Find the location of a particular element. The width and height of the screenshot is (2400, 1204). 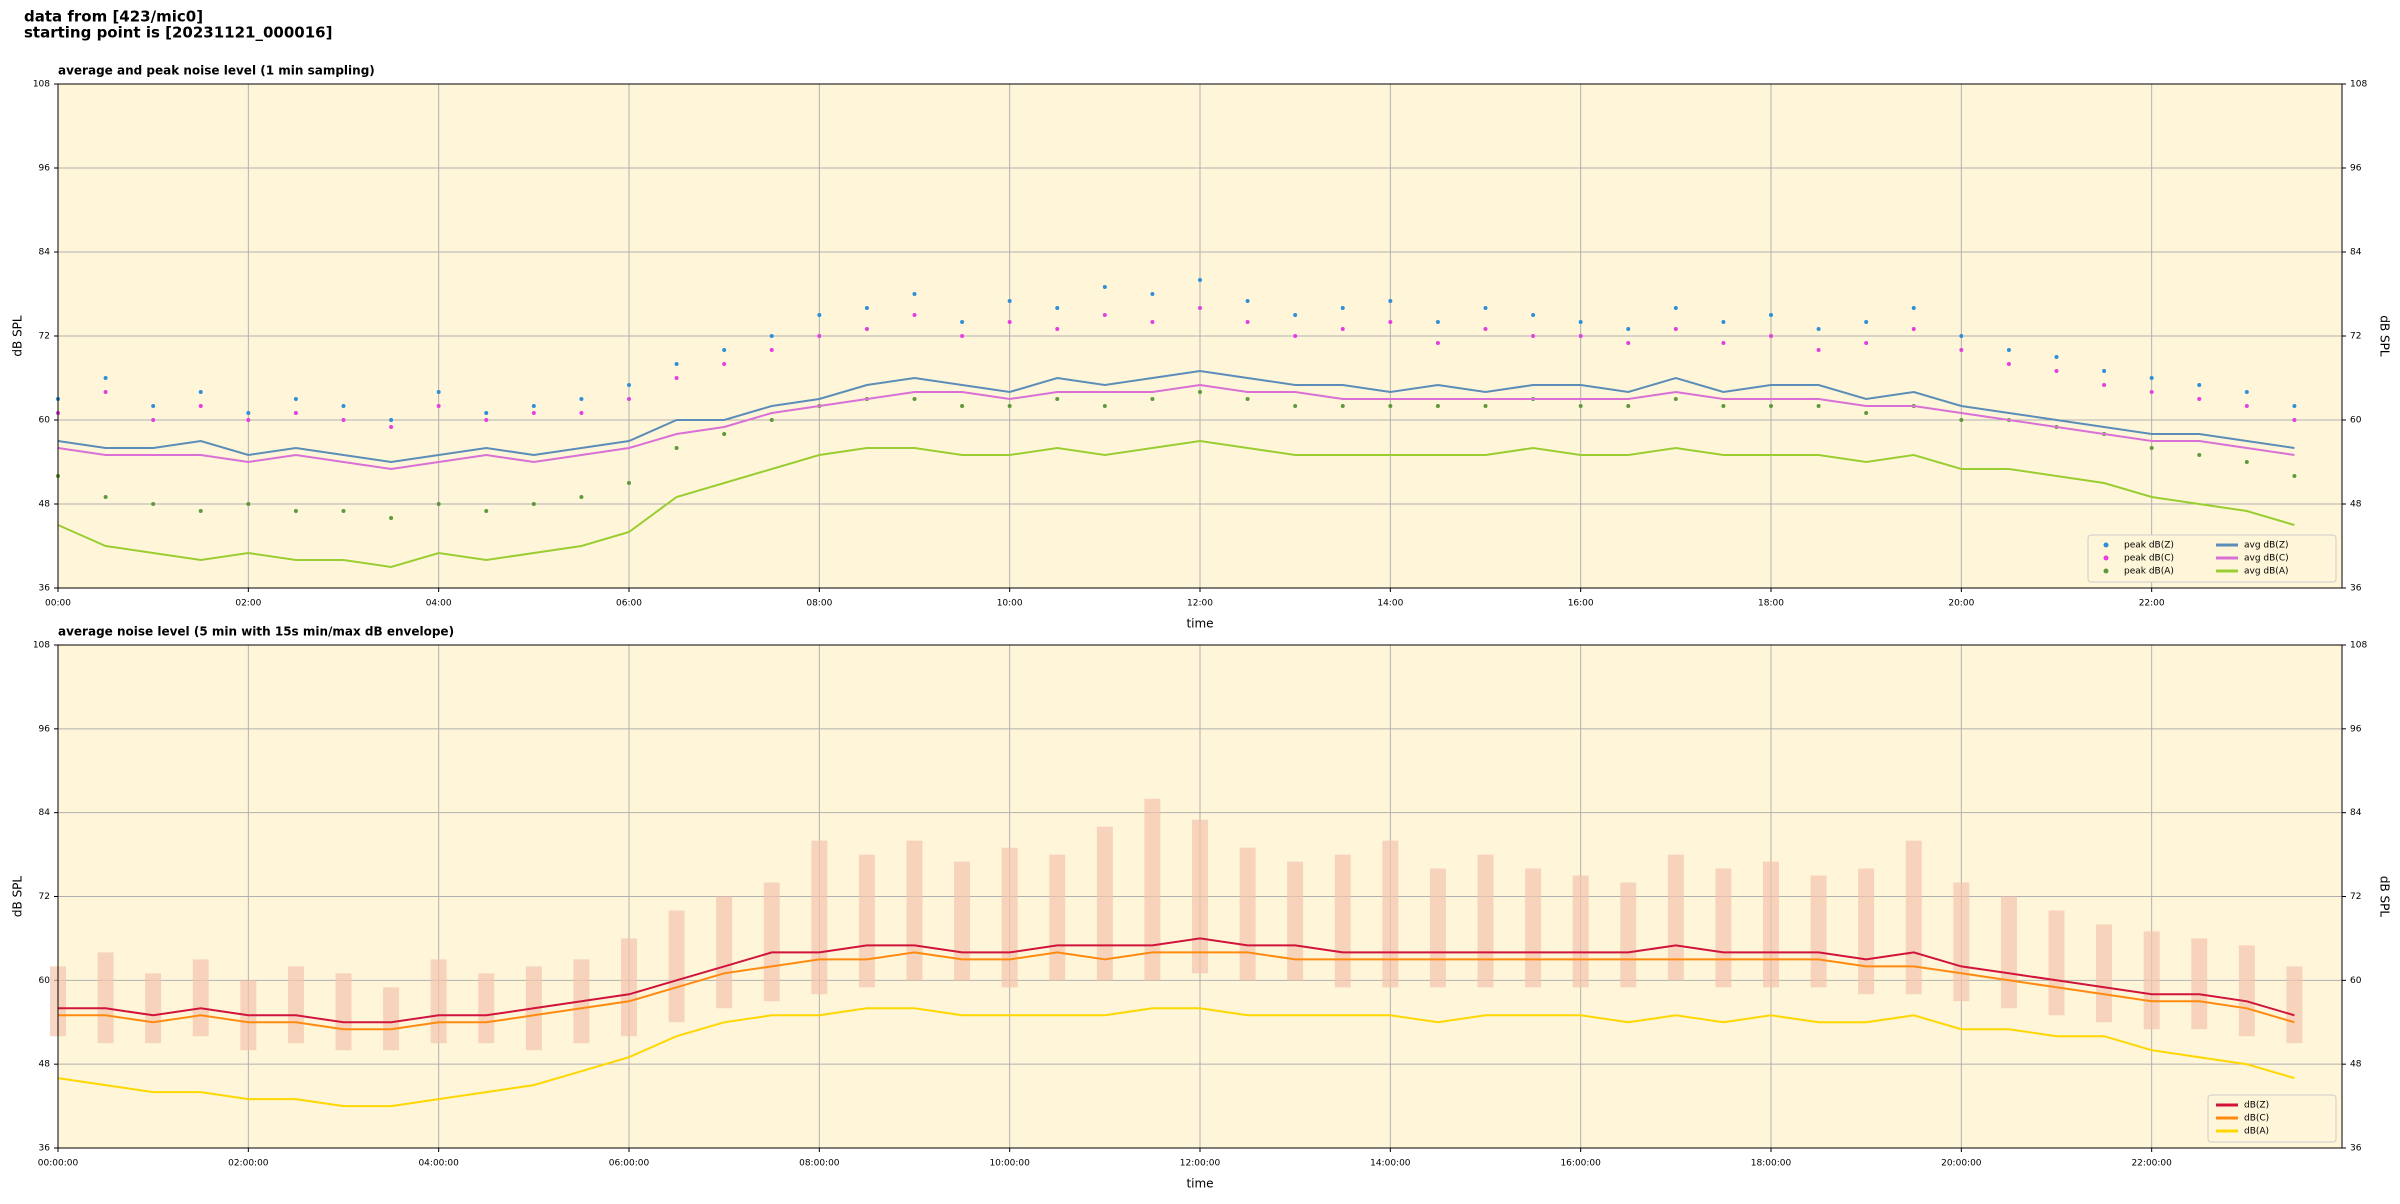

x-tick-label: 18:00 is located at coordinates (1771, 604).